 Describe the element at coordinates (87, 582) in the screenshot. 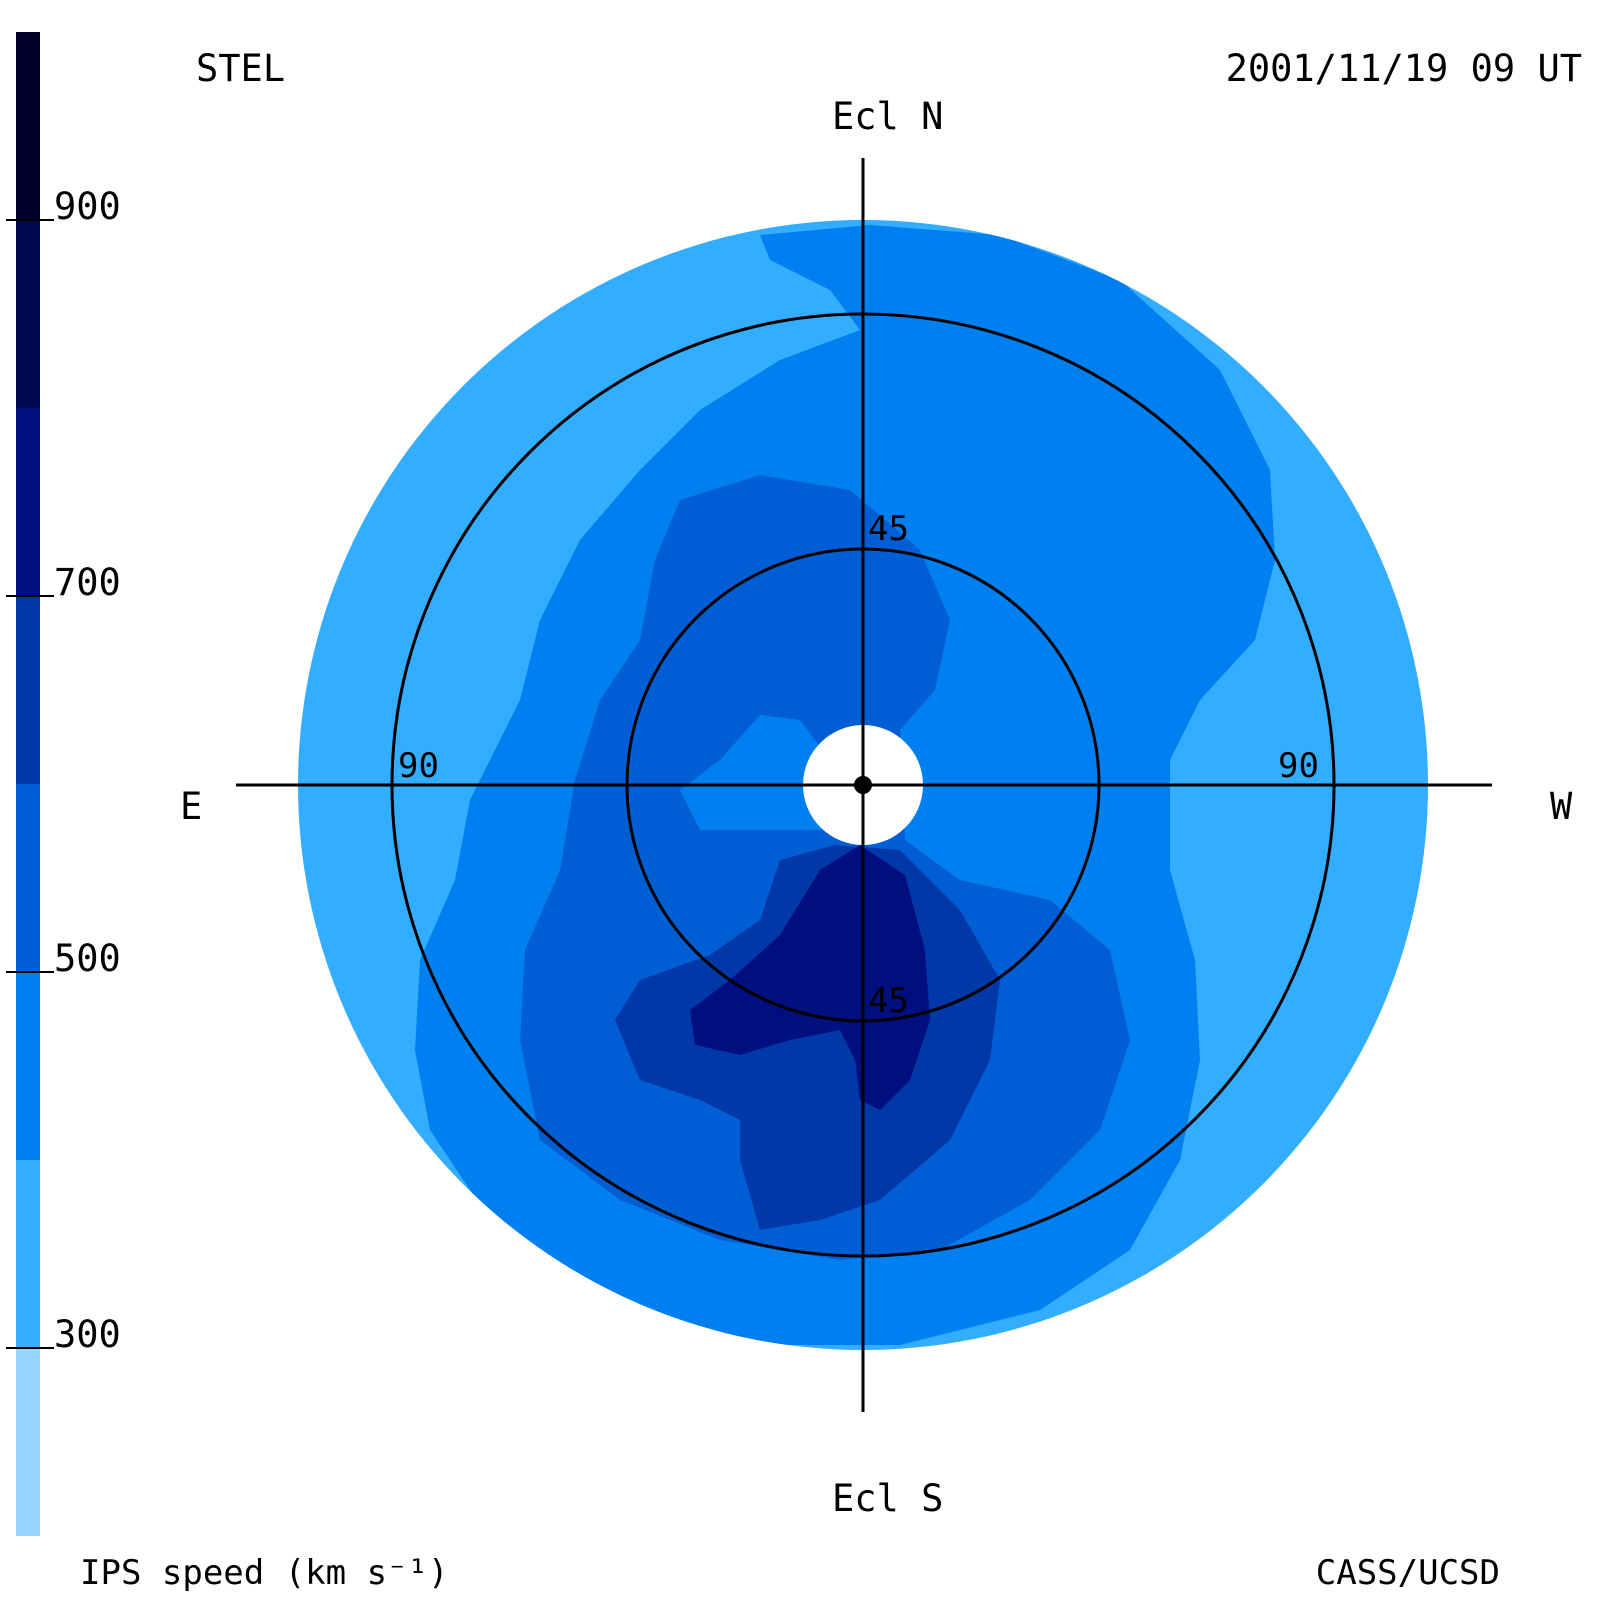

I see `colorbar-tick-label-700: 700` at that location.